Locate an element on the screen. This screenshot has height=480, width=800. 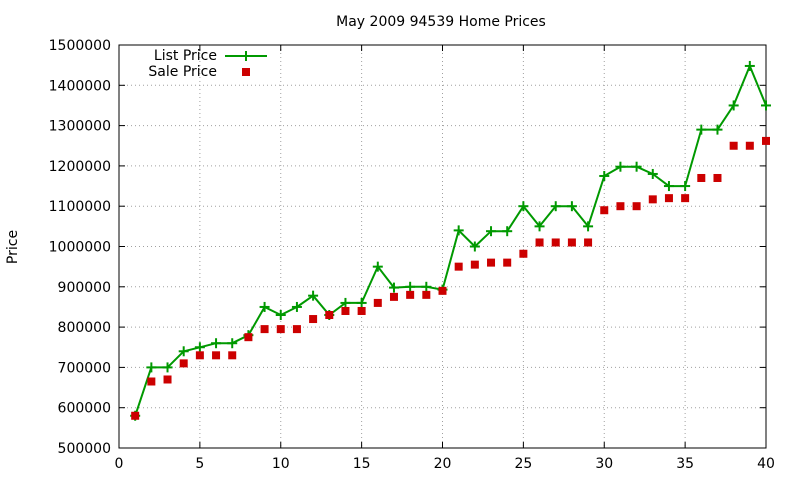
x-tick-label: 35 is located at coordinates (685, 464).